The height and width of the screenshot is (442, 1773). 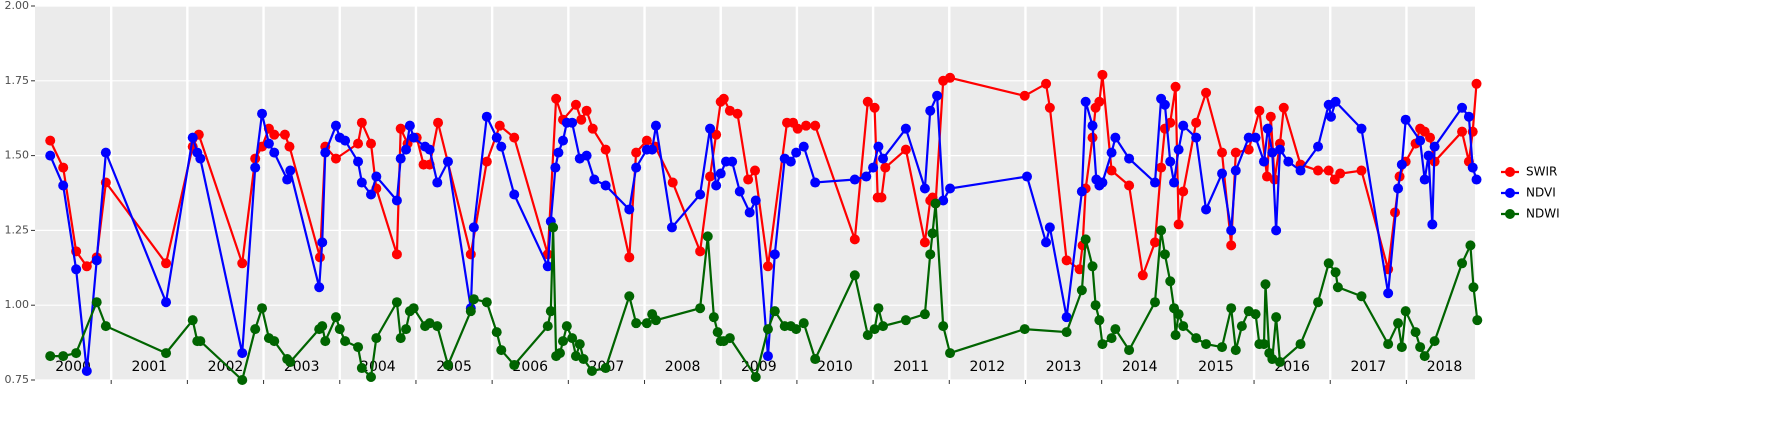 What do you see at coordinates (1510, 193) in the screenshot?
I see `legend-swatch` at bounding box center [1510, 193].